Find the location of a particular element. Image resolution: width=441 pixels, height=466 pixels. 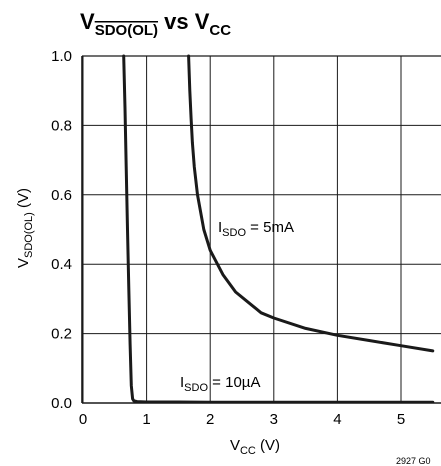

x-tick-label: 4 is located at coordinates (337, 419).